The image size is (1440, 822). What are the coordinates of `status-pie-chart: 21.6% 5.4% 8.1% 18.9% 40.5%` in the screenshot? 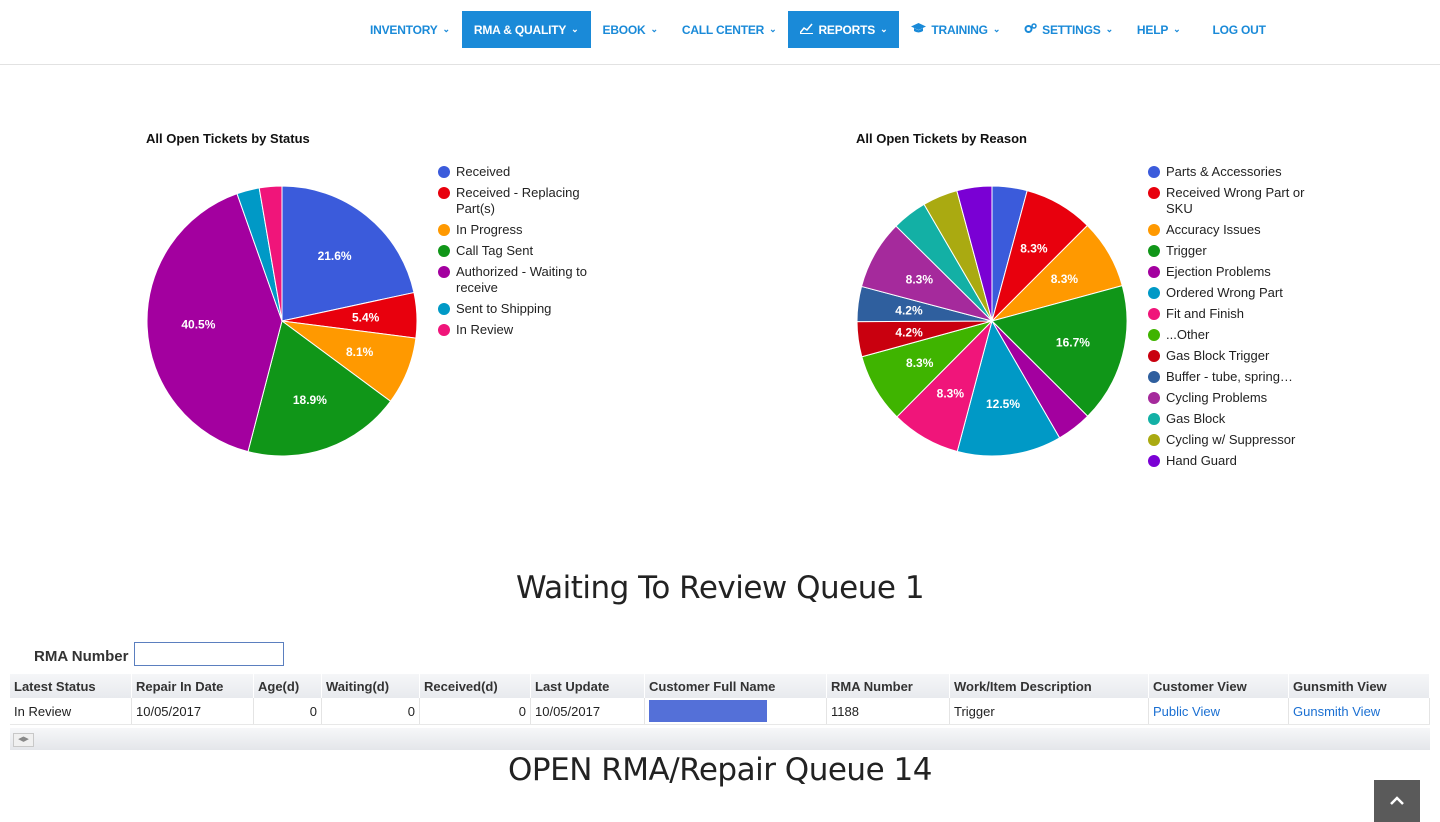 It's located at (282, 321).